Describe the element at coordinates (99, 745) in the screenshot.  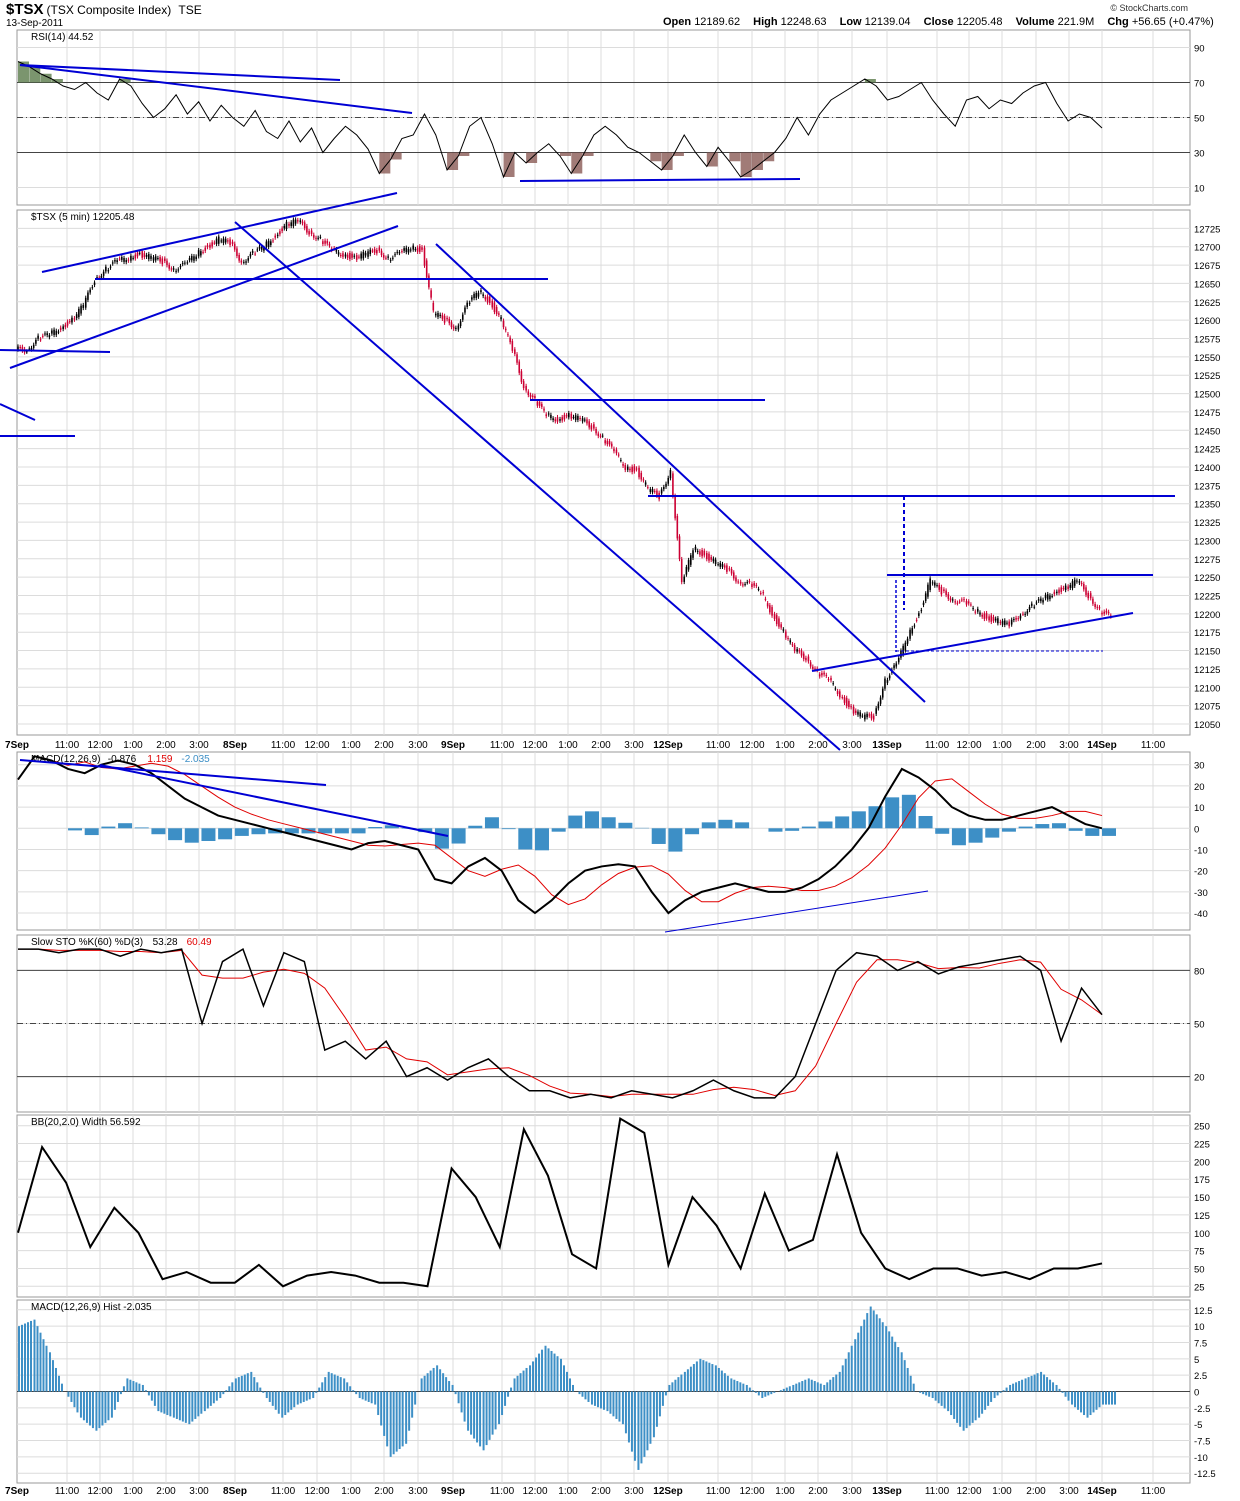
I see `time-label: 12:00` at that location.